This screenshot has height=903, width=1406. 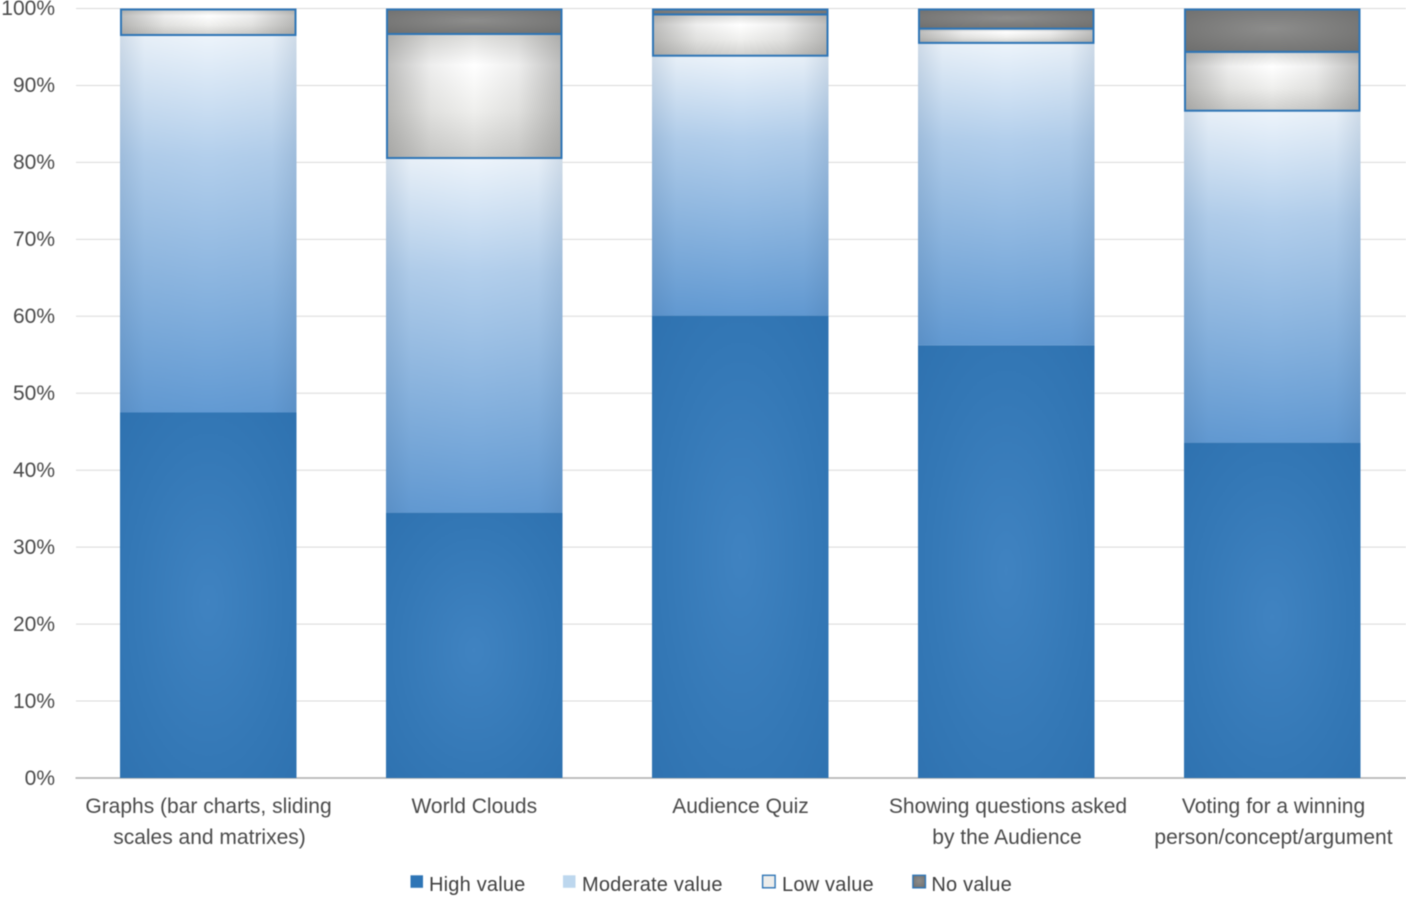 I want to click on svg-text: Audience Quiz, so click(x=740, y=806).